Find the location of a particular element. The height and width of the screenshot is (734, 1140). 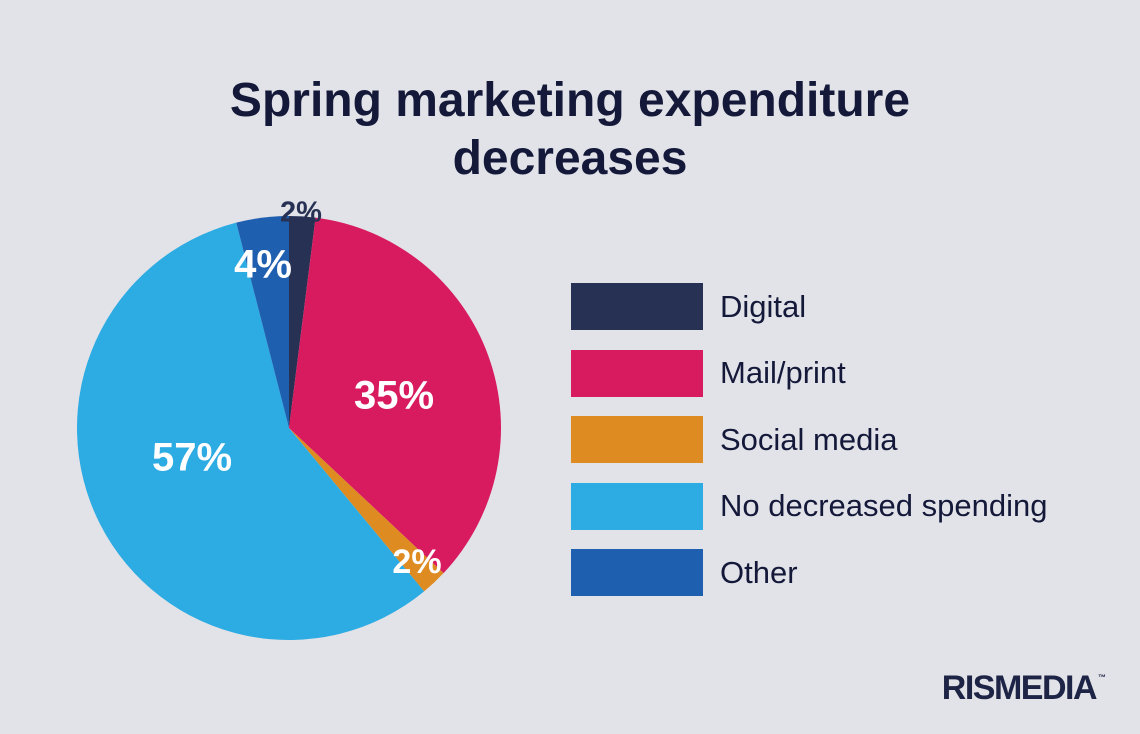

logo-trademark: ™ is located at coordinates (1102, 677).